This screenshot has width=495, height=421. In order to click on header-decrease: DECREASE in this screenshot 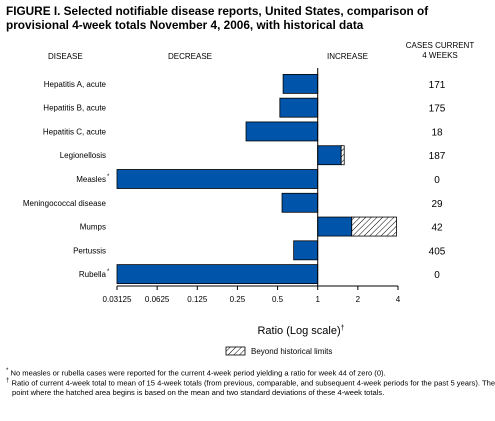, I will do `click(190, 56)`.